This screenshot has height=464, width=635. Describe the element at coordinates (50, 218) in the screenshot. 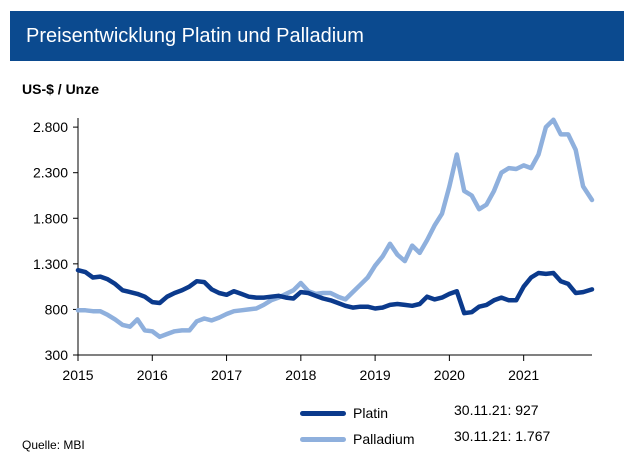

I see `y-tick-label: 1.800` at that location.